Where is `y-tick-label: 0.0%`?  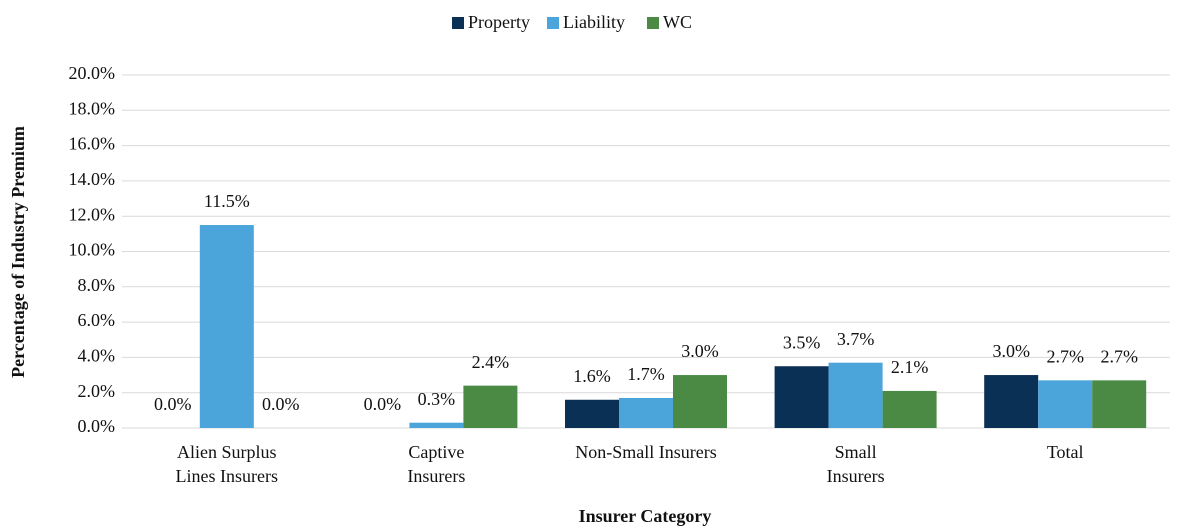 y-tick-label: 0.0% is located at coordinates (97, 426).